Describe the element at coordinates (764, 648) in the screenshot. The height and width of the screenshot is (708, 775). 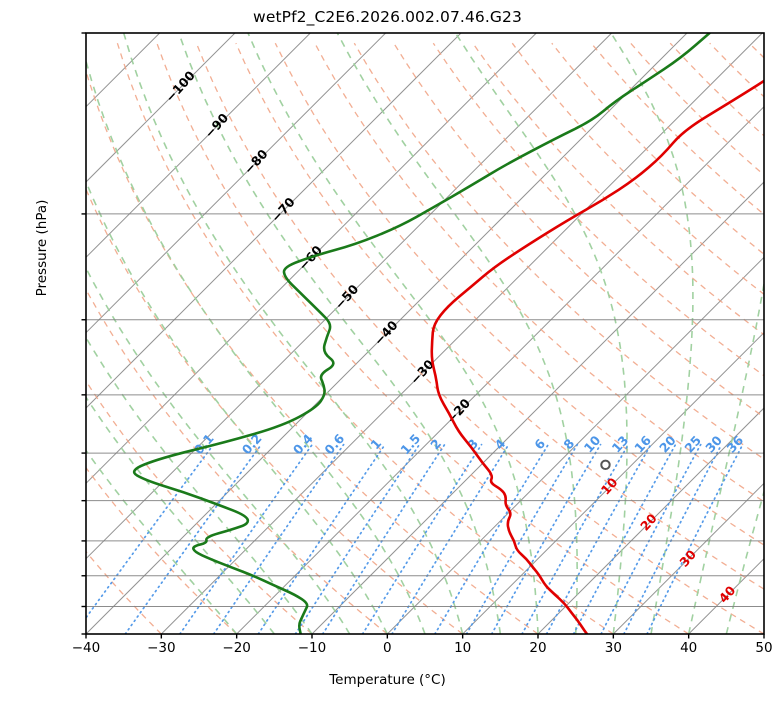
I see `x-tick-label: 50` at that location.